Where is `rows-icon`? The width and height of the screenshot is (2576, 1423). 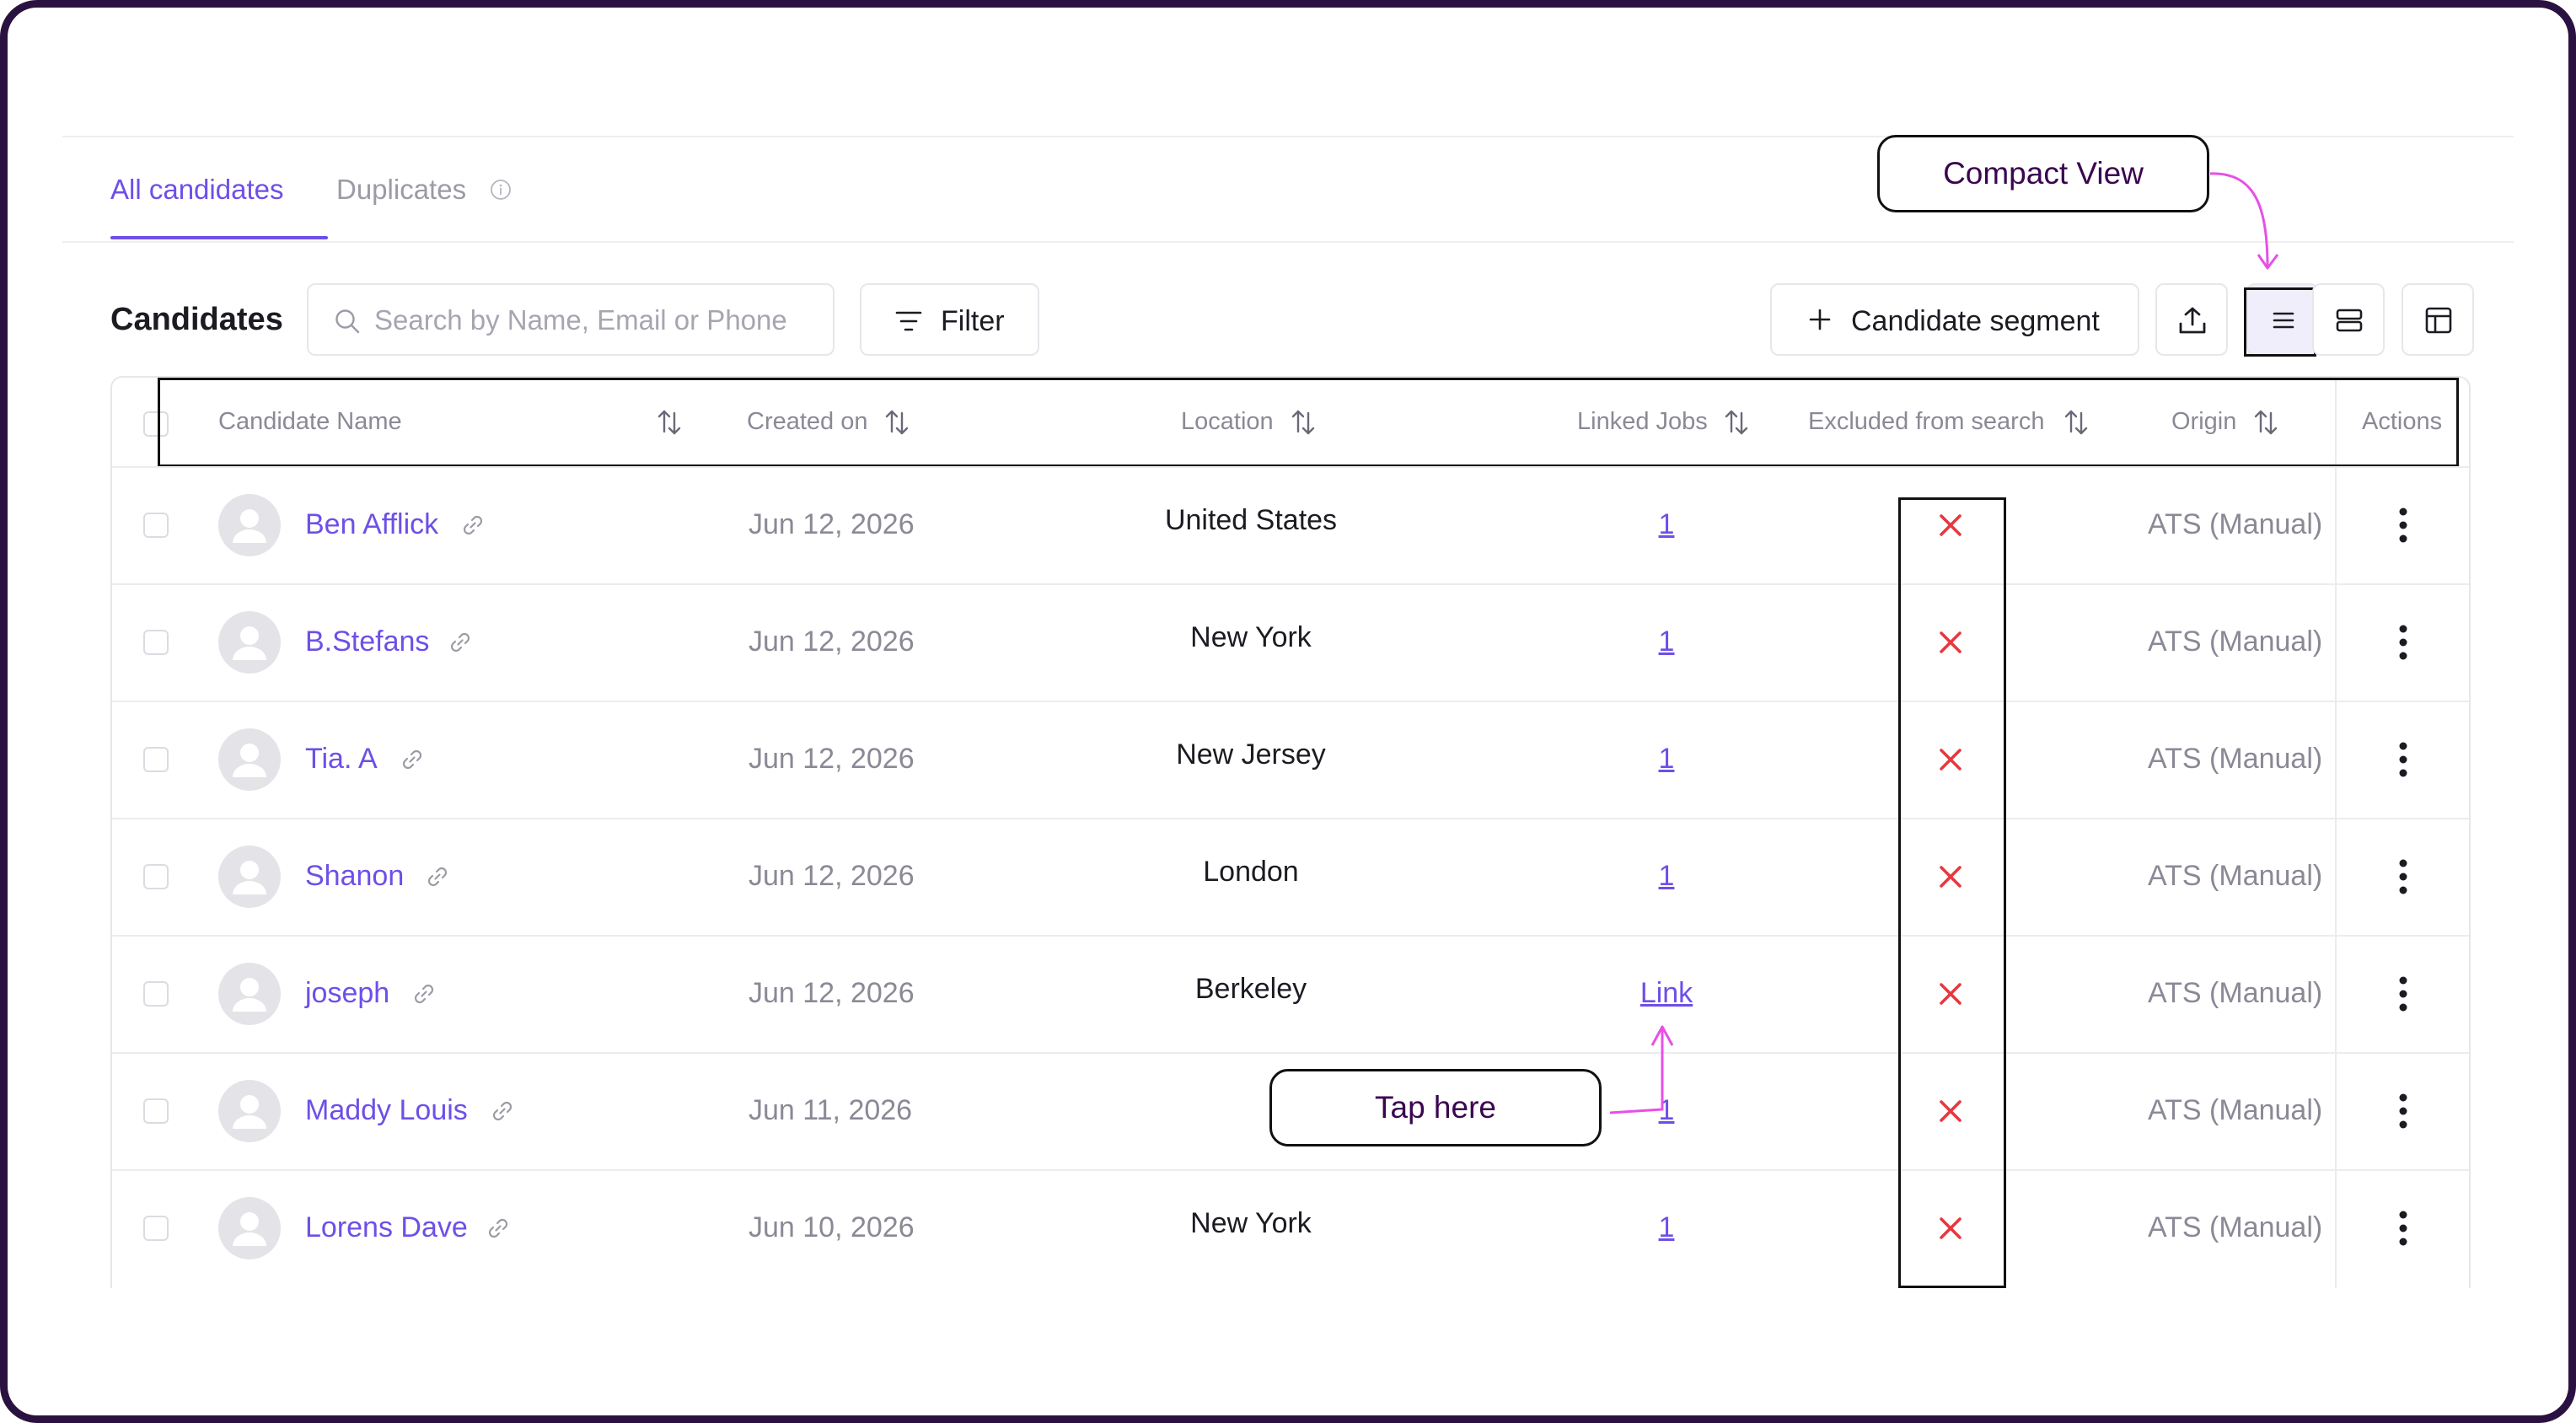
rows-icon is located at coordinates (2349, 321).